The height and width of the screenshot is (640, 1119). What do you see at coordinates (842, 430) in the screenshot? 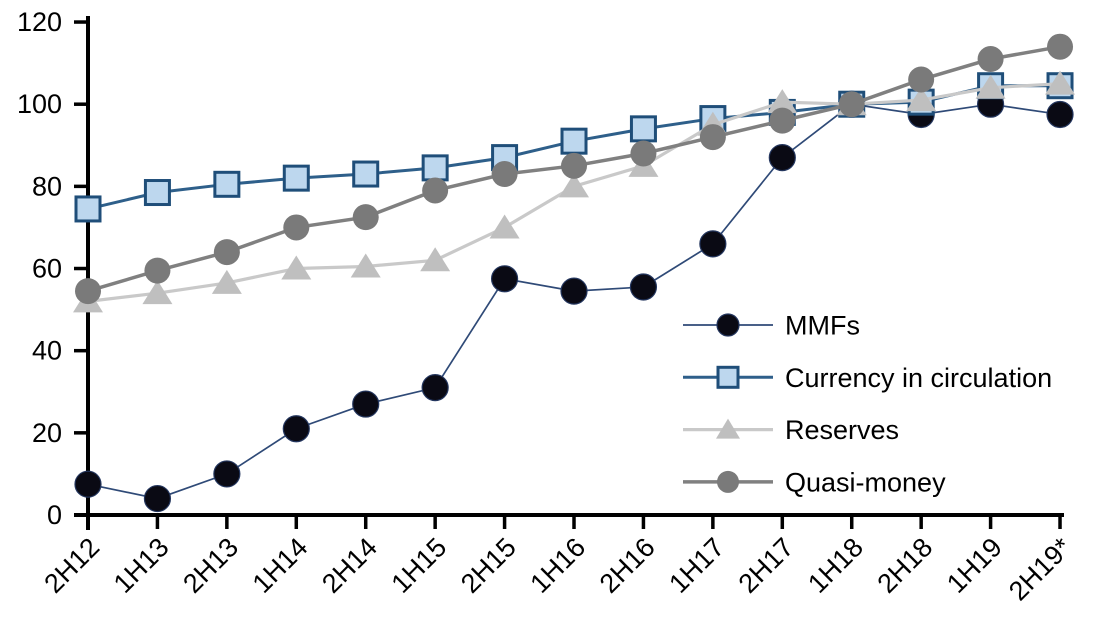
I see `legend-label: Reserves` at bounding box center [842, 430].